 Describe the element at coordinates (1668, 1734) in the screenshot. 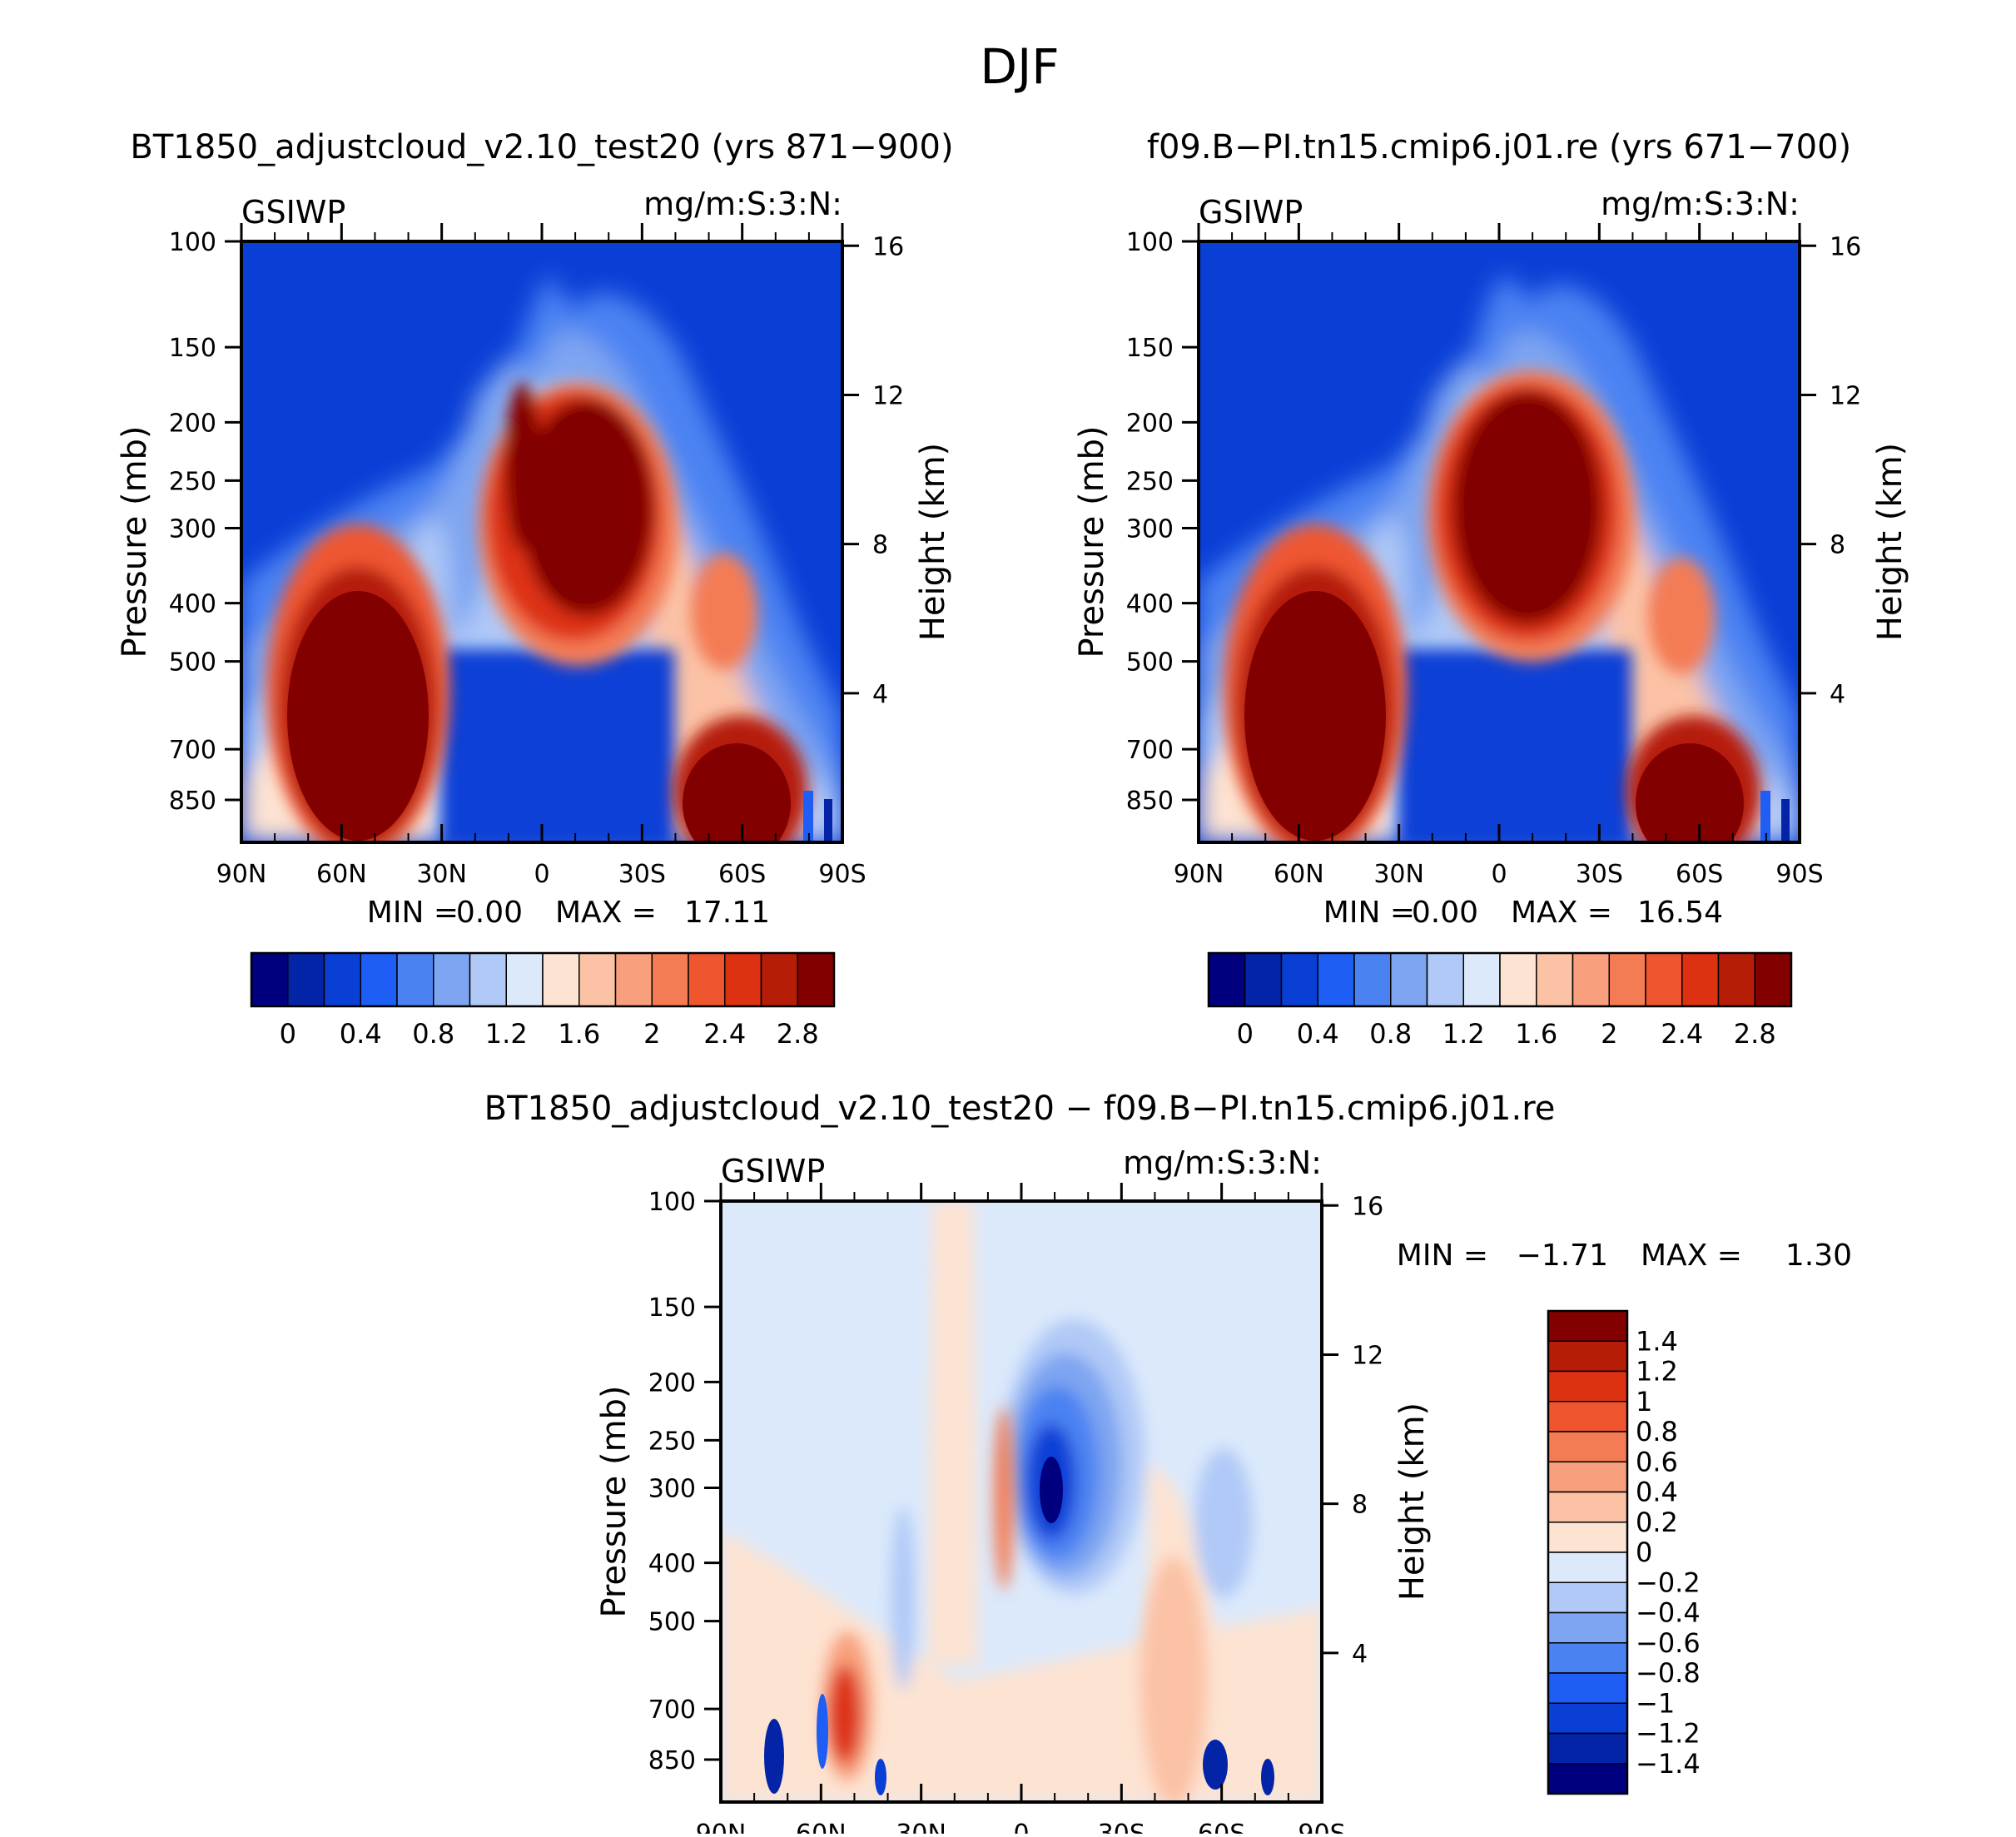

I see `colorbar-label: −1.2` at that location.